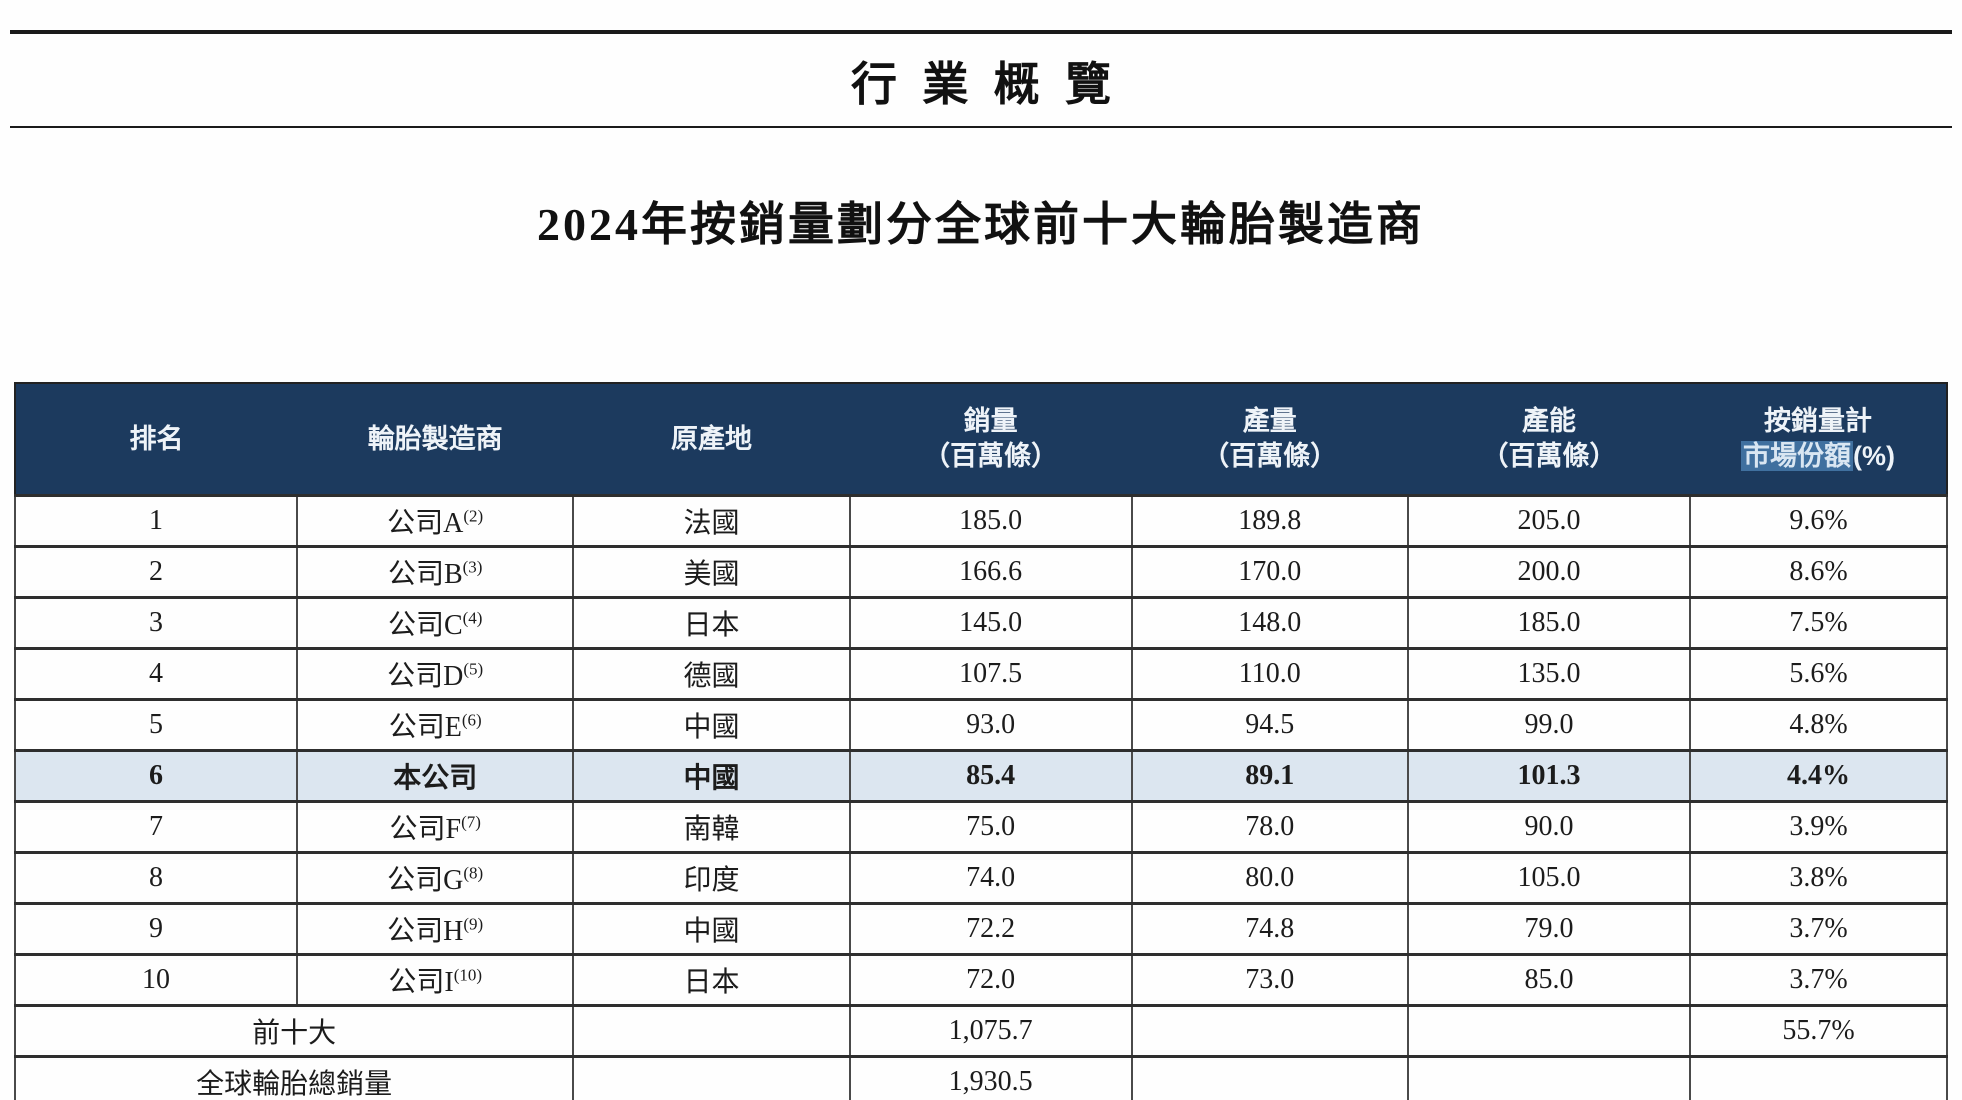 The height and width of the screenshot is (1100, 1962). I want to click on cell-sales: 72.2, so click(990, 929).